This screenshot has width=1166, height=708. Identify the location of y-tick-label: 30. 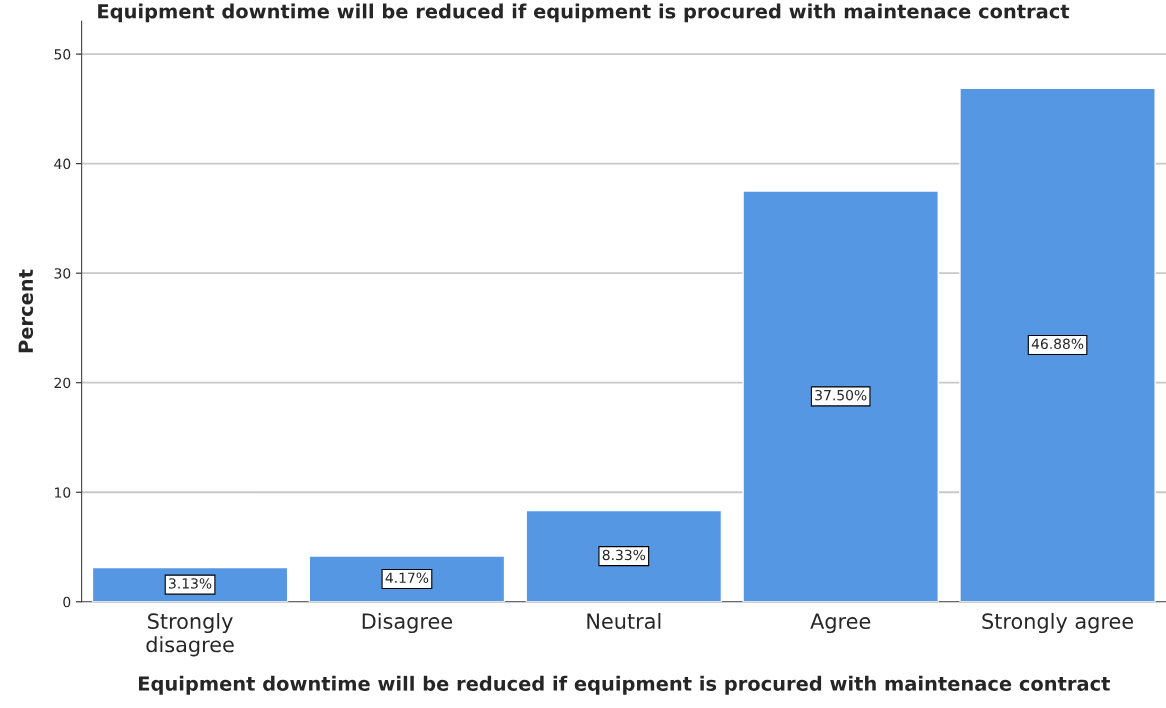
(62, 273).